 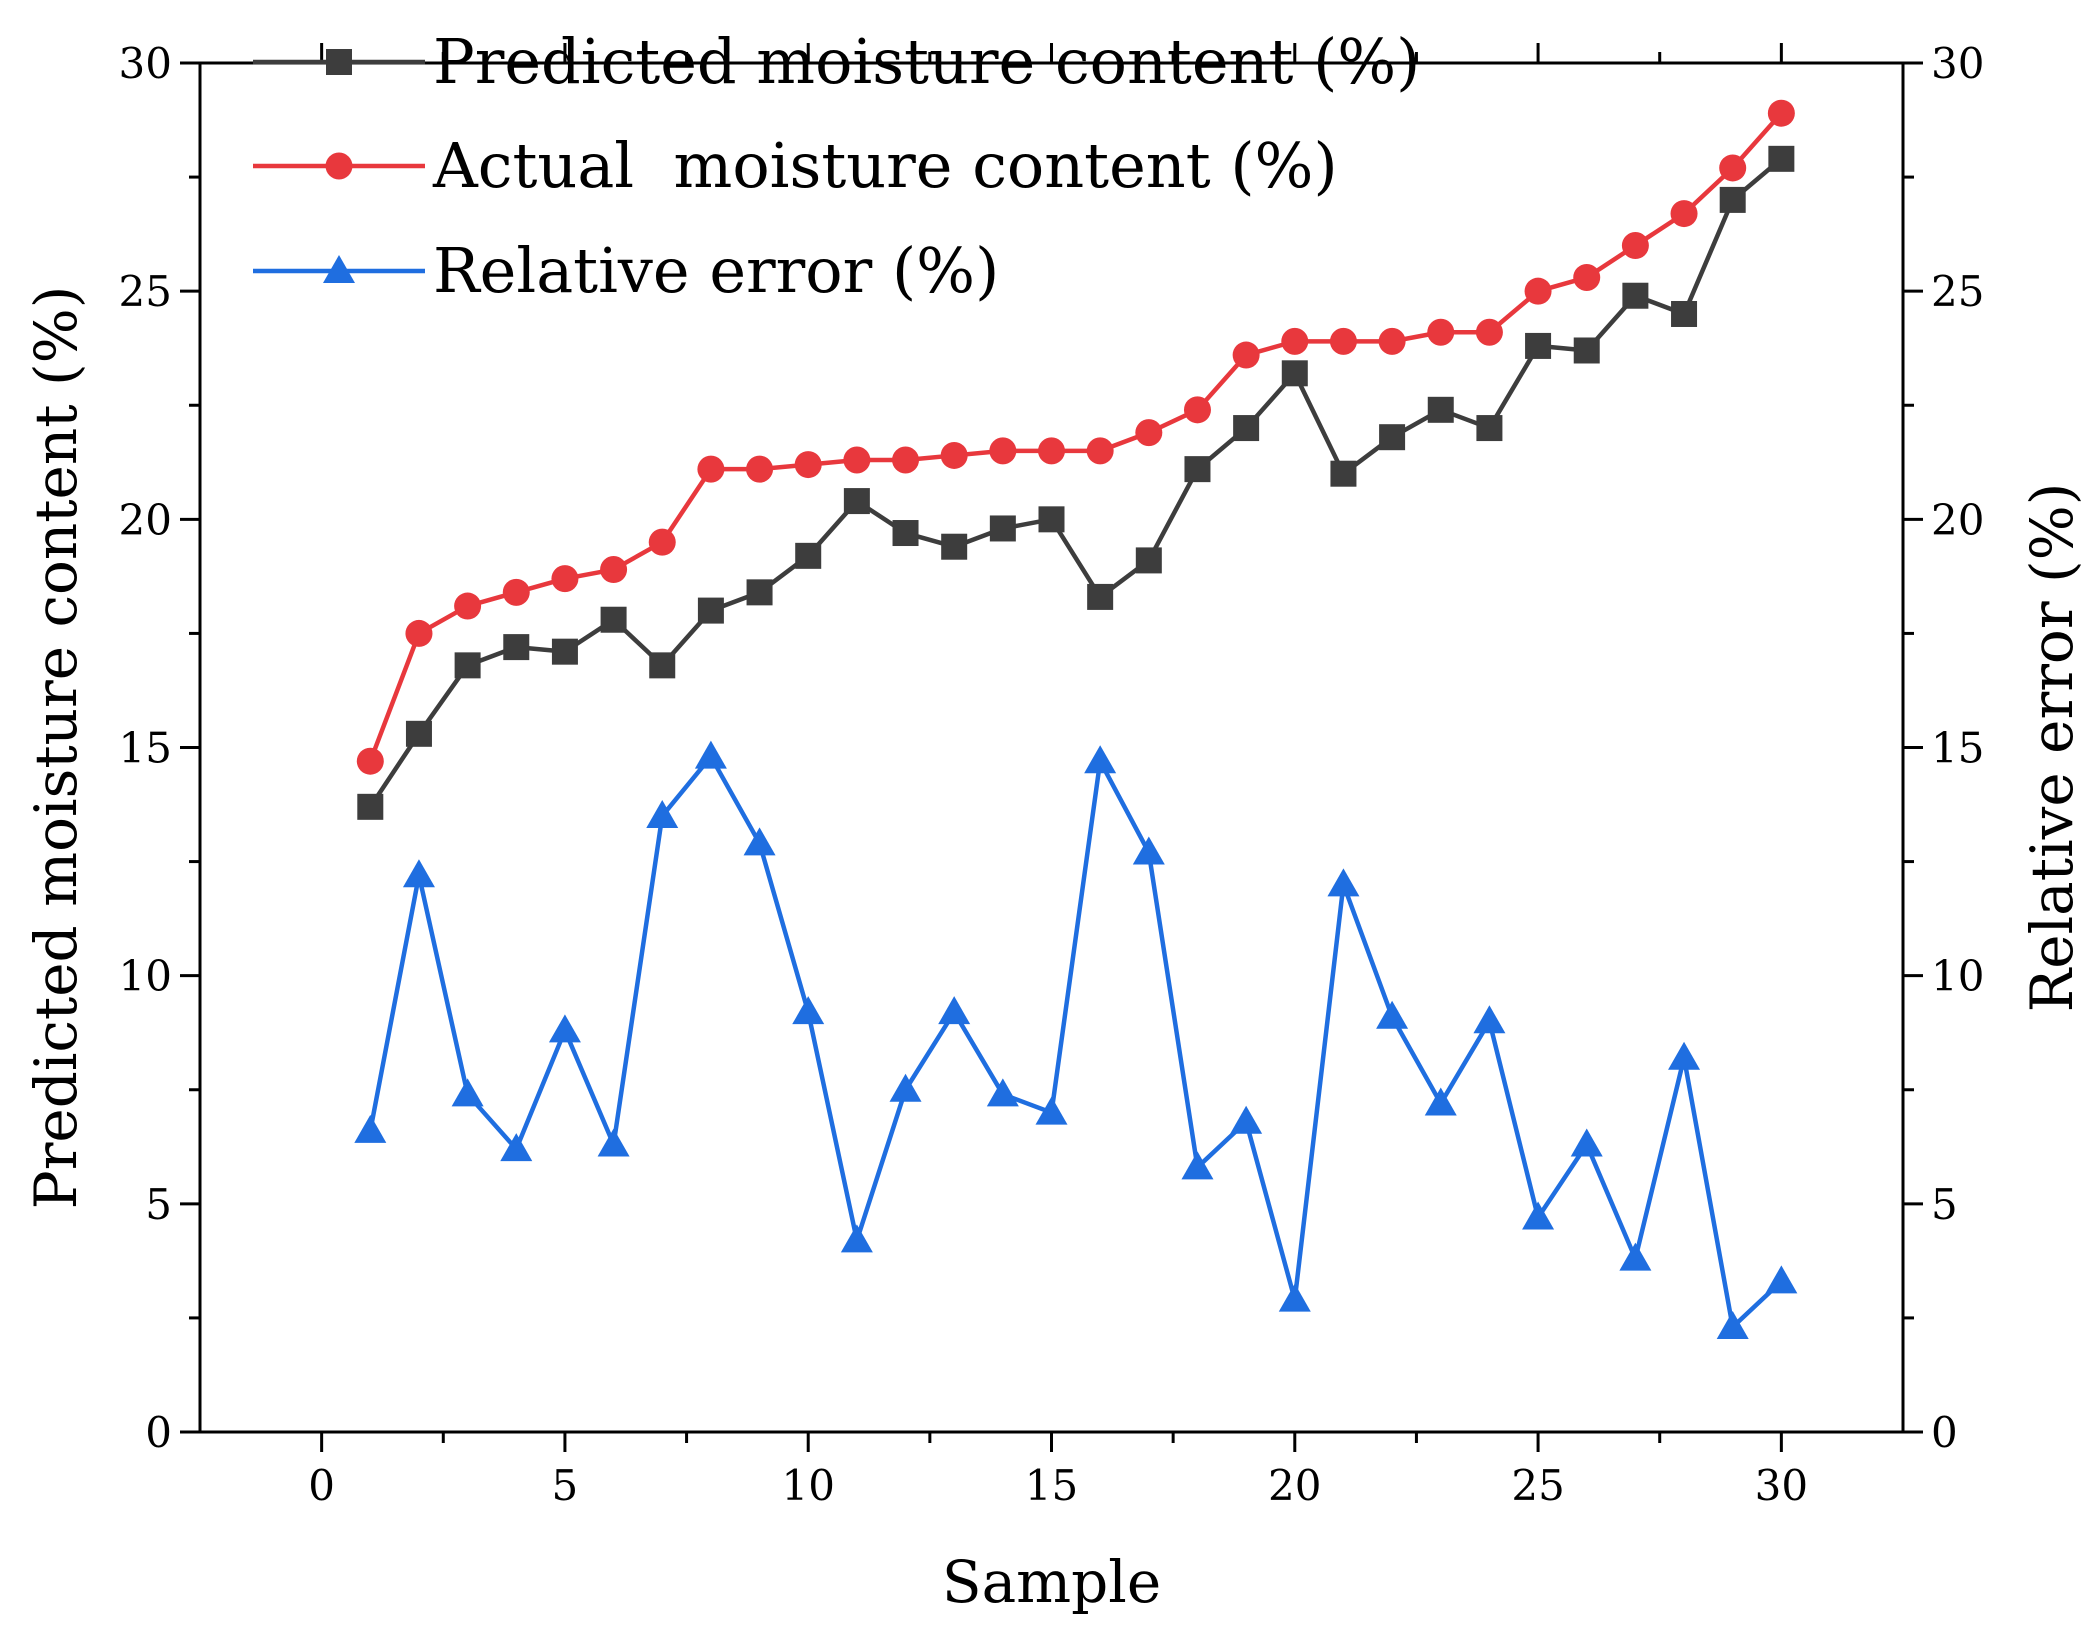 I want to click on y-tick-label-0: 0, so click(x=158, y=1432).